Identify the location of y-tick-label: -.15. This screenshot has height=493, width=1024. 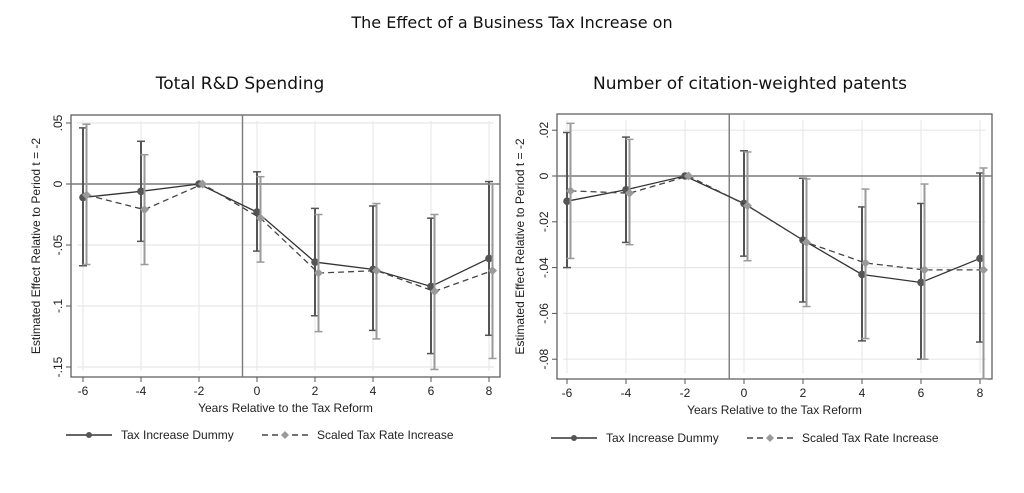
(58, 366).